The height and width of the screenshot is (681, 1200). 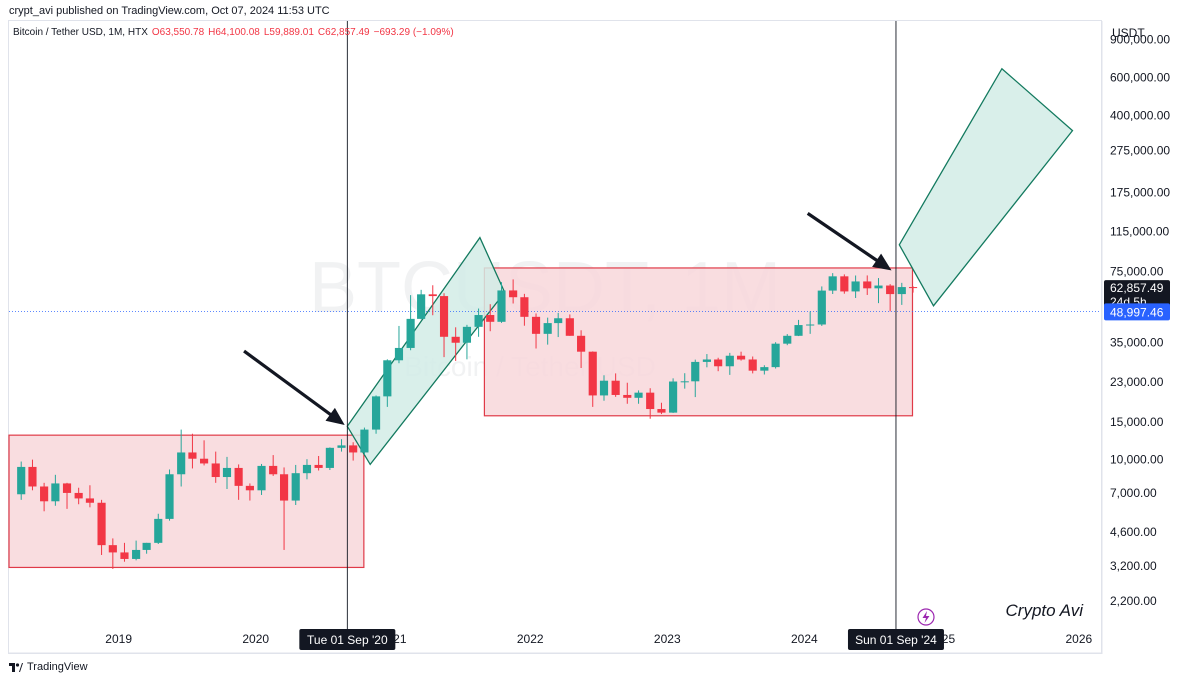 I want to click on current-price-tag, so click(x=1137, y=295).